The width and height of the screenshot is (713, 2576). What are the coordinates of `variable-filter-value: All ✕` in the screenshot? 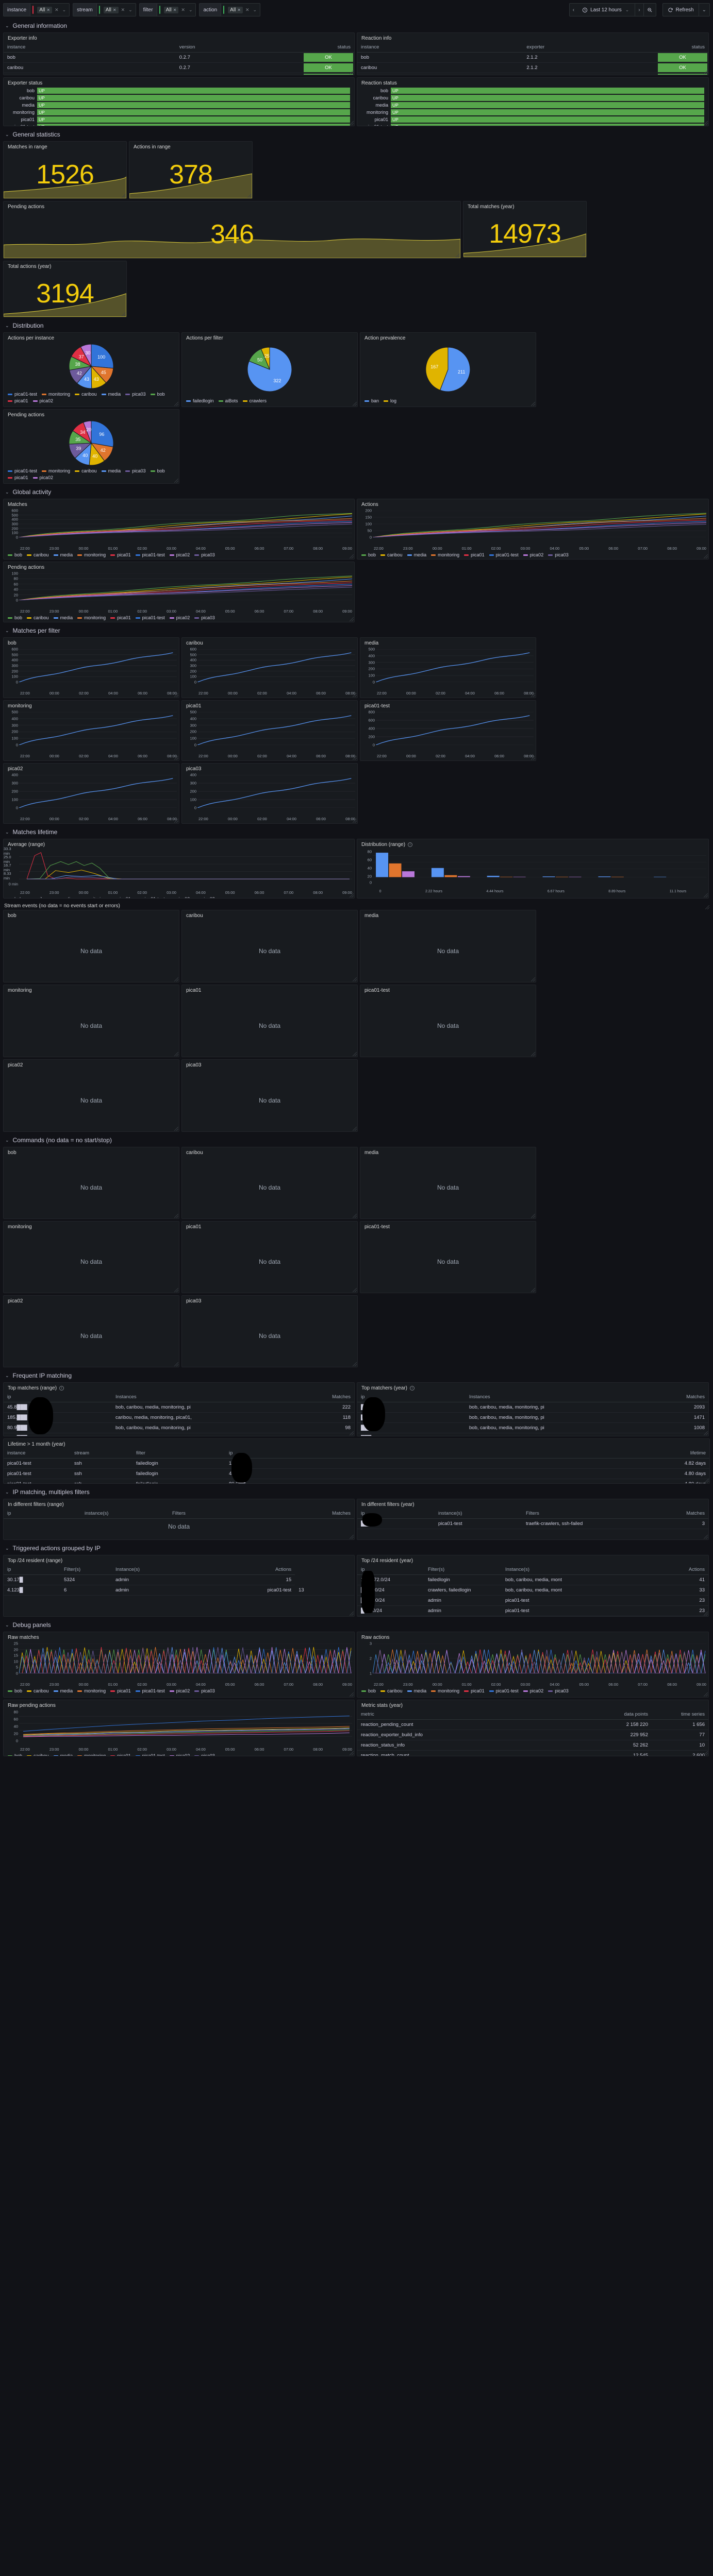 It's located at (171, 9).